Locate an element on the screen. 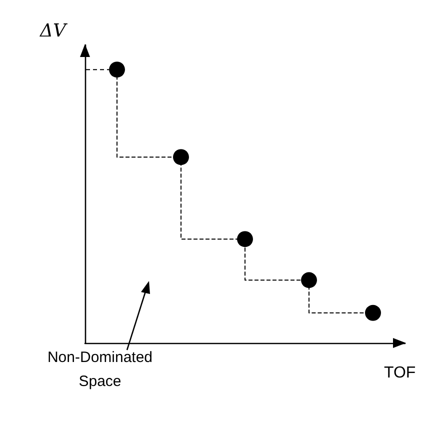 The height and width of the screenshot is (434, 430). x-axis-title: TOF is located at coordinates (400, 373).